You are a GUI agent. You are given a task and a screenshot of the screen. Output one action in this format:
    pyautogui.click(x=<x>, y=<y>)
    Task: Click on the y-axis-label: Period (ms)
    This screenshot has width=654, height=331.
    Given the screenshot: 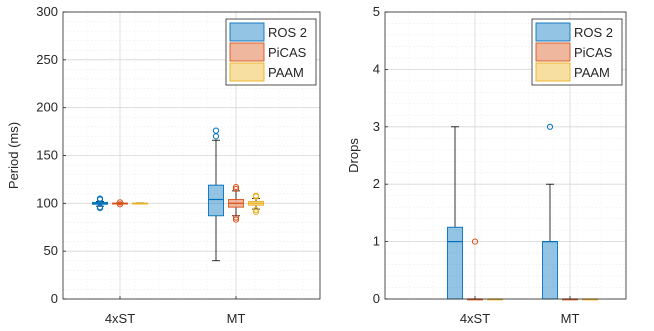 What is the action you would take?
    pyautogui.click(x=13, y=155)
    